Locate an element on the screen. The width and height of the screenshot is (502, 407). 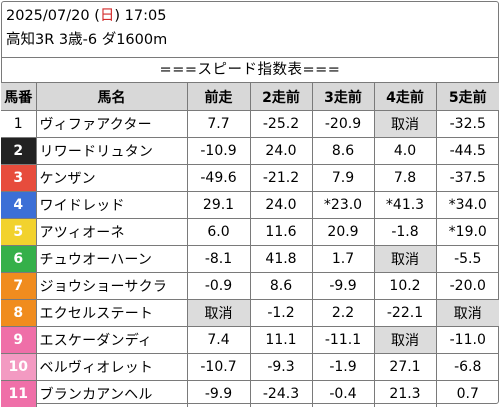
horse-number-cell: 6 is located at coordinates (19, 259).